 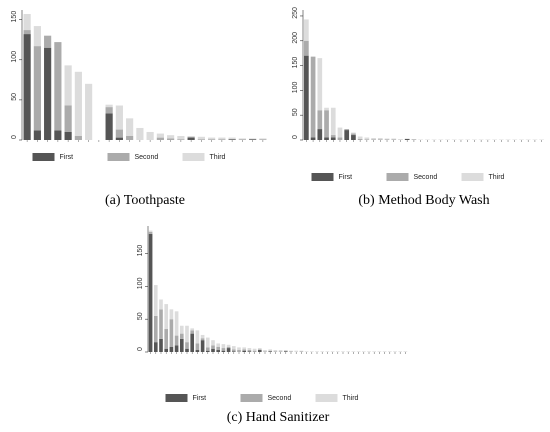 I want to click on legend-label: First, so click(x=200, y=398).